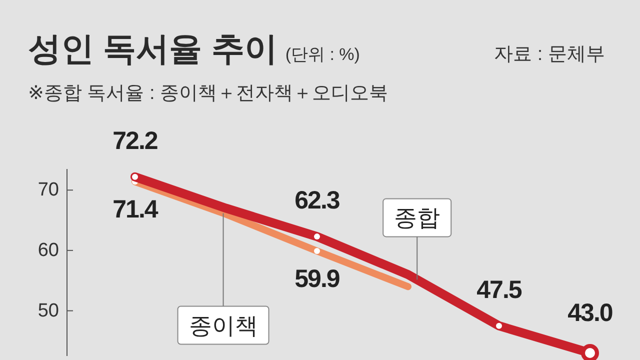  I want to click on series-label: 종합, so click(417, 217).